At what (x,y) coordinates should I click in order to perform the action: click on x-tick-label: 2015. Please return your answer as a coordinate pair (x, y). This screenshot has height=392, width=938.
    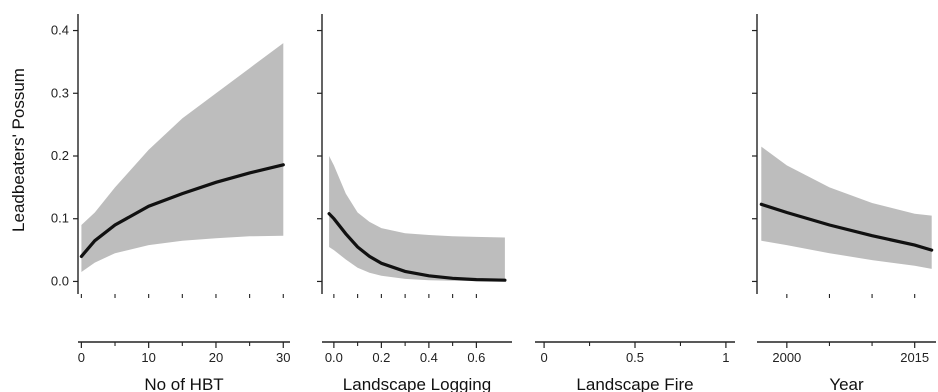
    Looking at the image, I should click on (914, 357).